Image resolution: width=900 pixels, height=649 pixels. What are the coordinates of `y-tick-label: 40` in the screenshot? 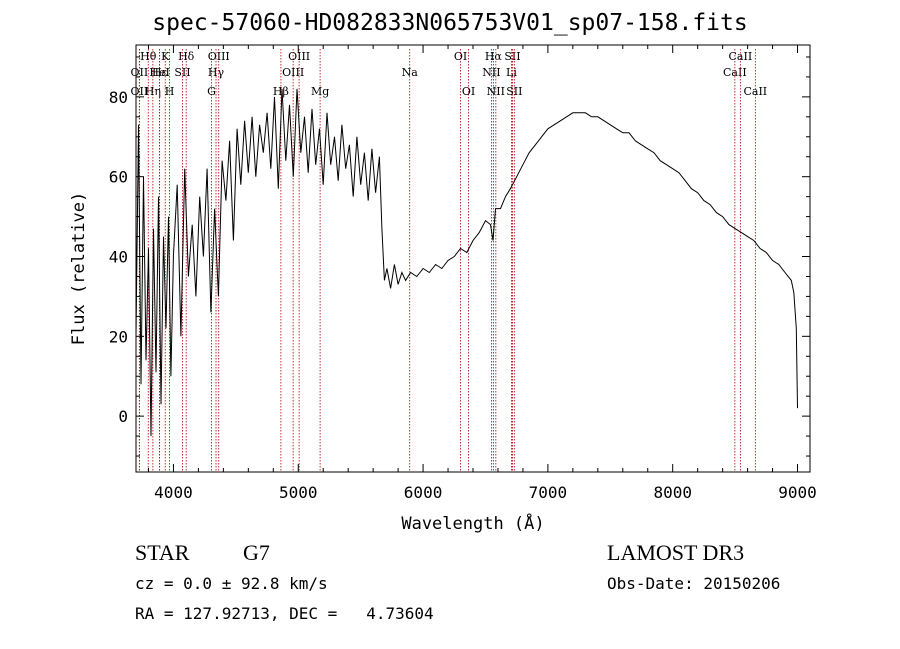 It's located at (118, 257).